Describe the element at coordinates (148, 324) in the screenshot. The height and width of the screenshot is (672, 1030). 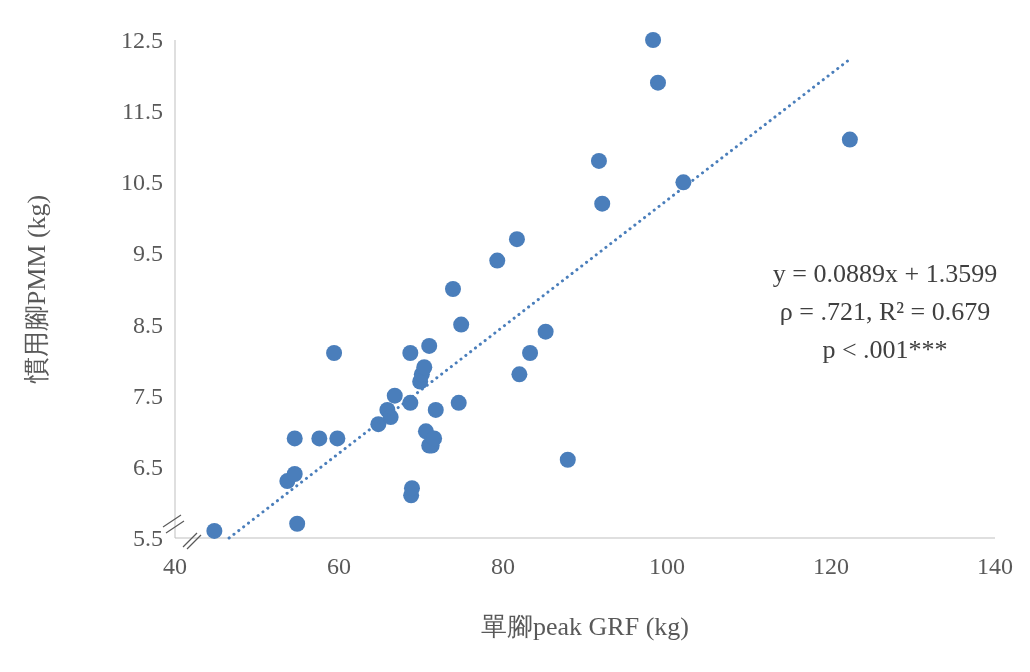
I see `y-tick-label: 8.5` at that location.